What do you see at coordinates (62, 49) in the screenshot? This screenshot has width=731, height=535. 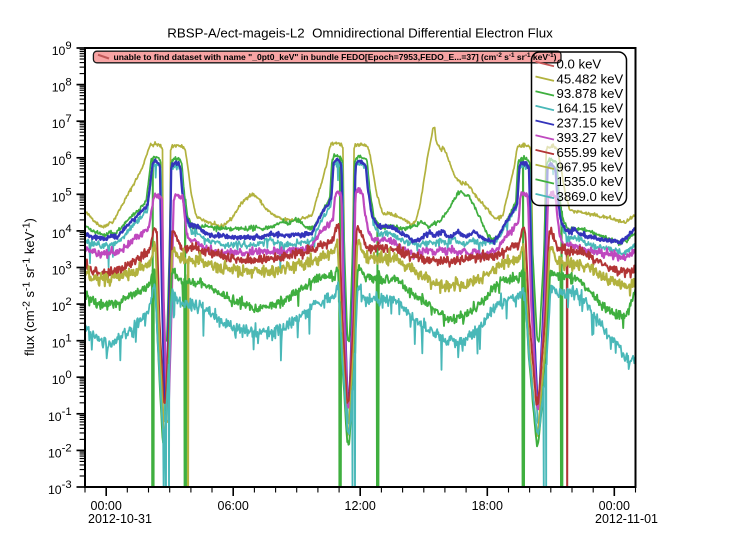 I see `svg-text: 10⁹` at bounding box center [62, 49].